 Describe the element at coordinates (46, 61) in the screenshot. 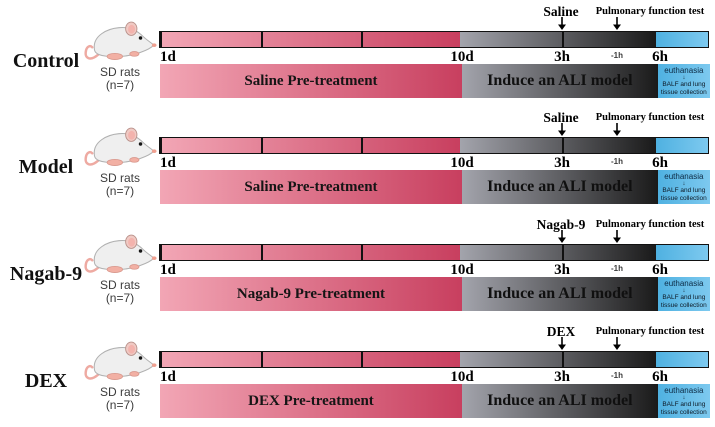

I see `group-label: Control` at that location.